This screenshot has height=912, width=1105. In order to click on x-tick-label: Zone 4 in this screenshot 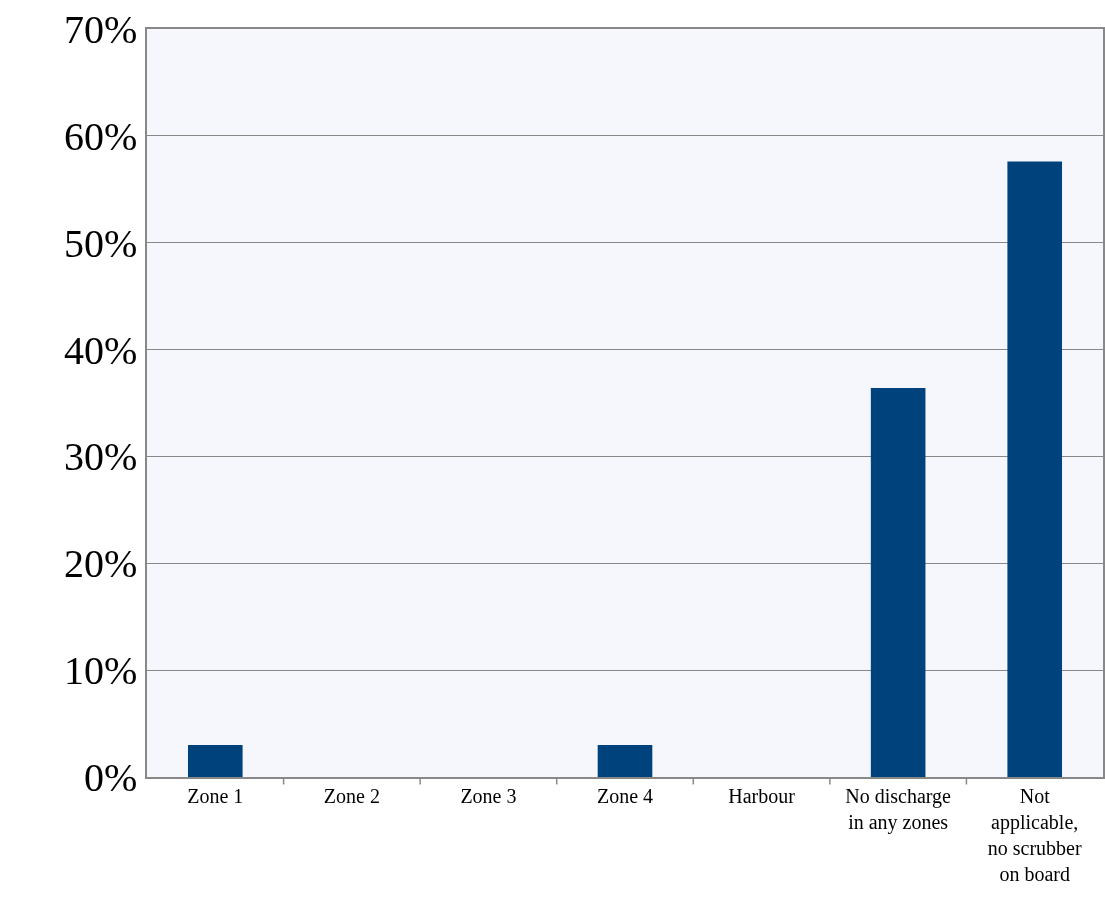, I will do `click(625, 795)`.